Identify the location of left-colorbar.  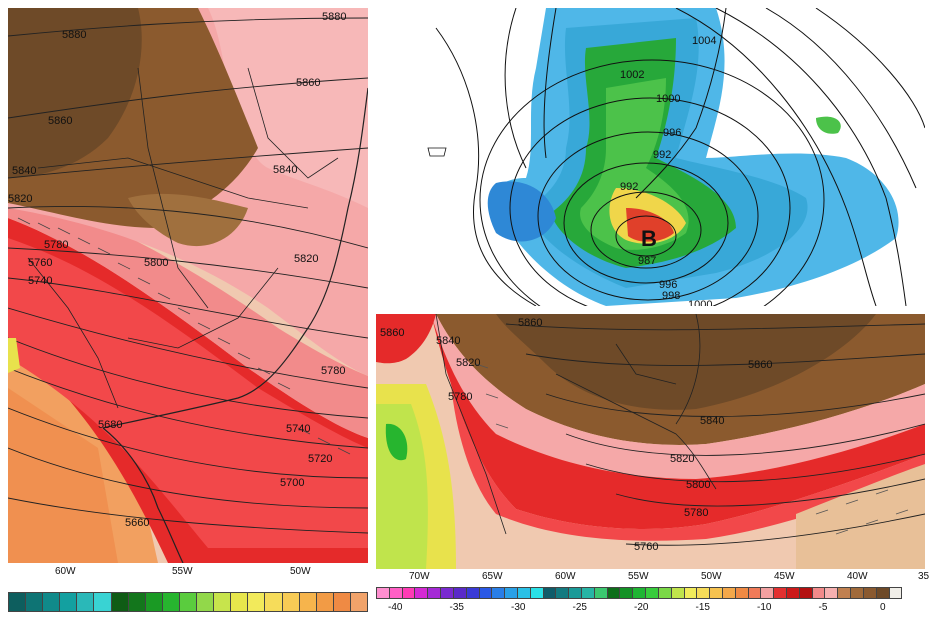
(188, 602).